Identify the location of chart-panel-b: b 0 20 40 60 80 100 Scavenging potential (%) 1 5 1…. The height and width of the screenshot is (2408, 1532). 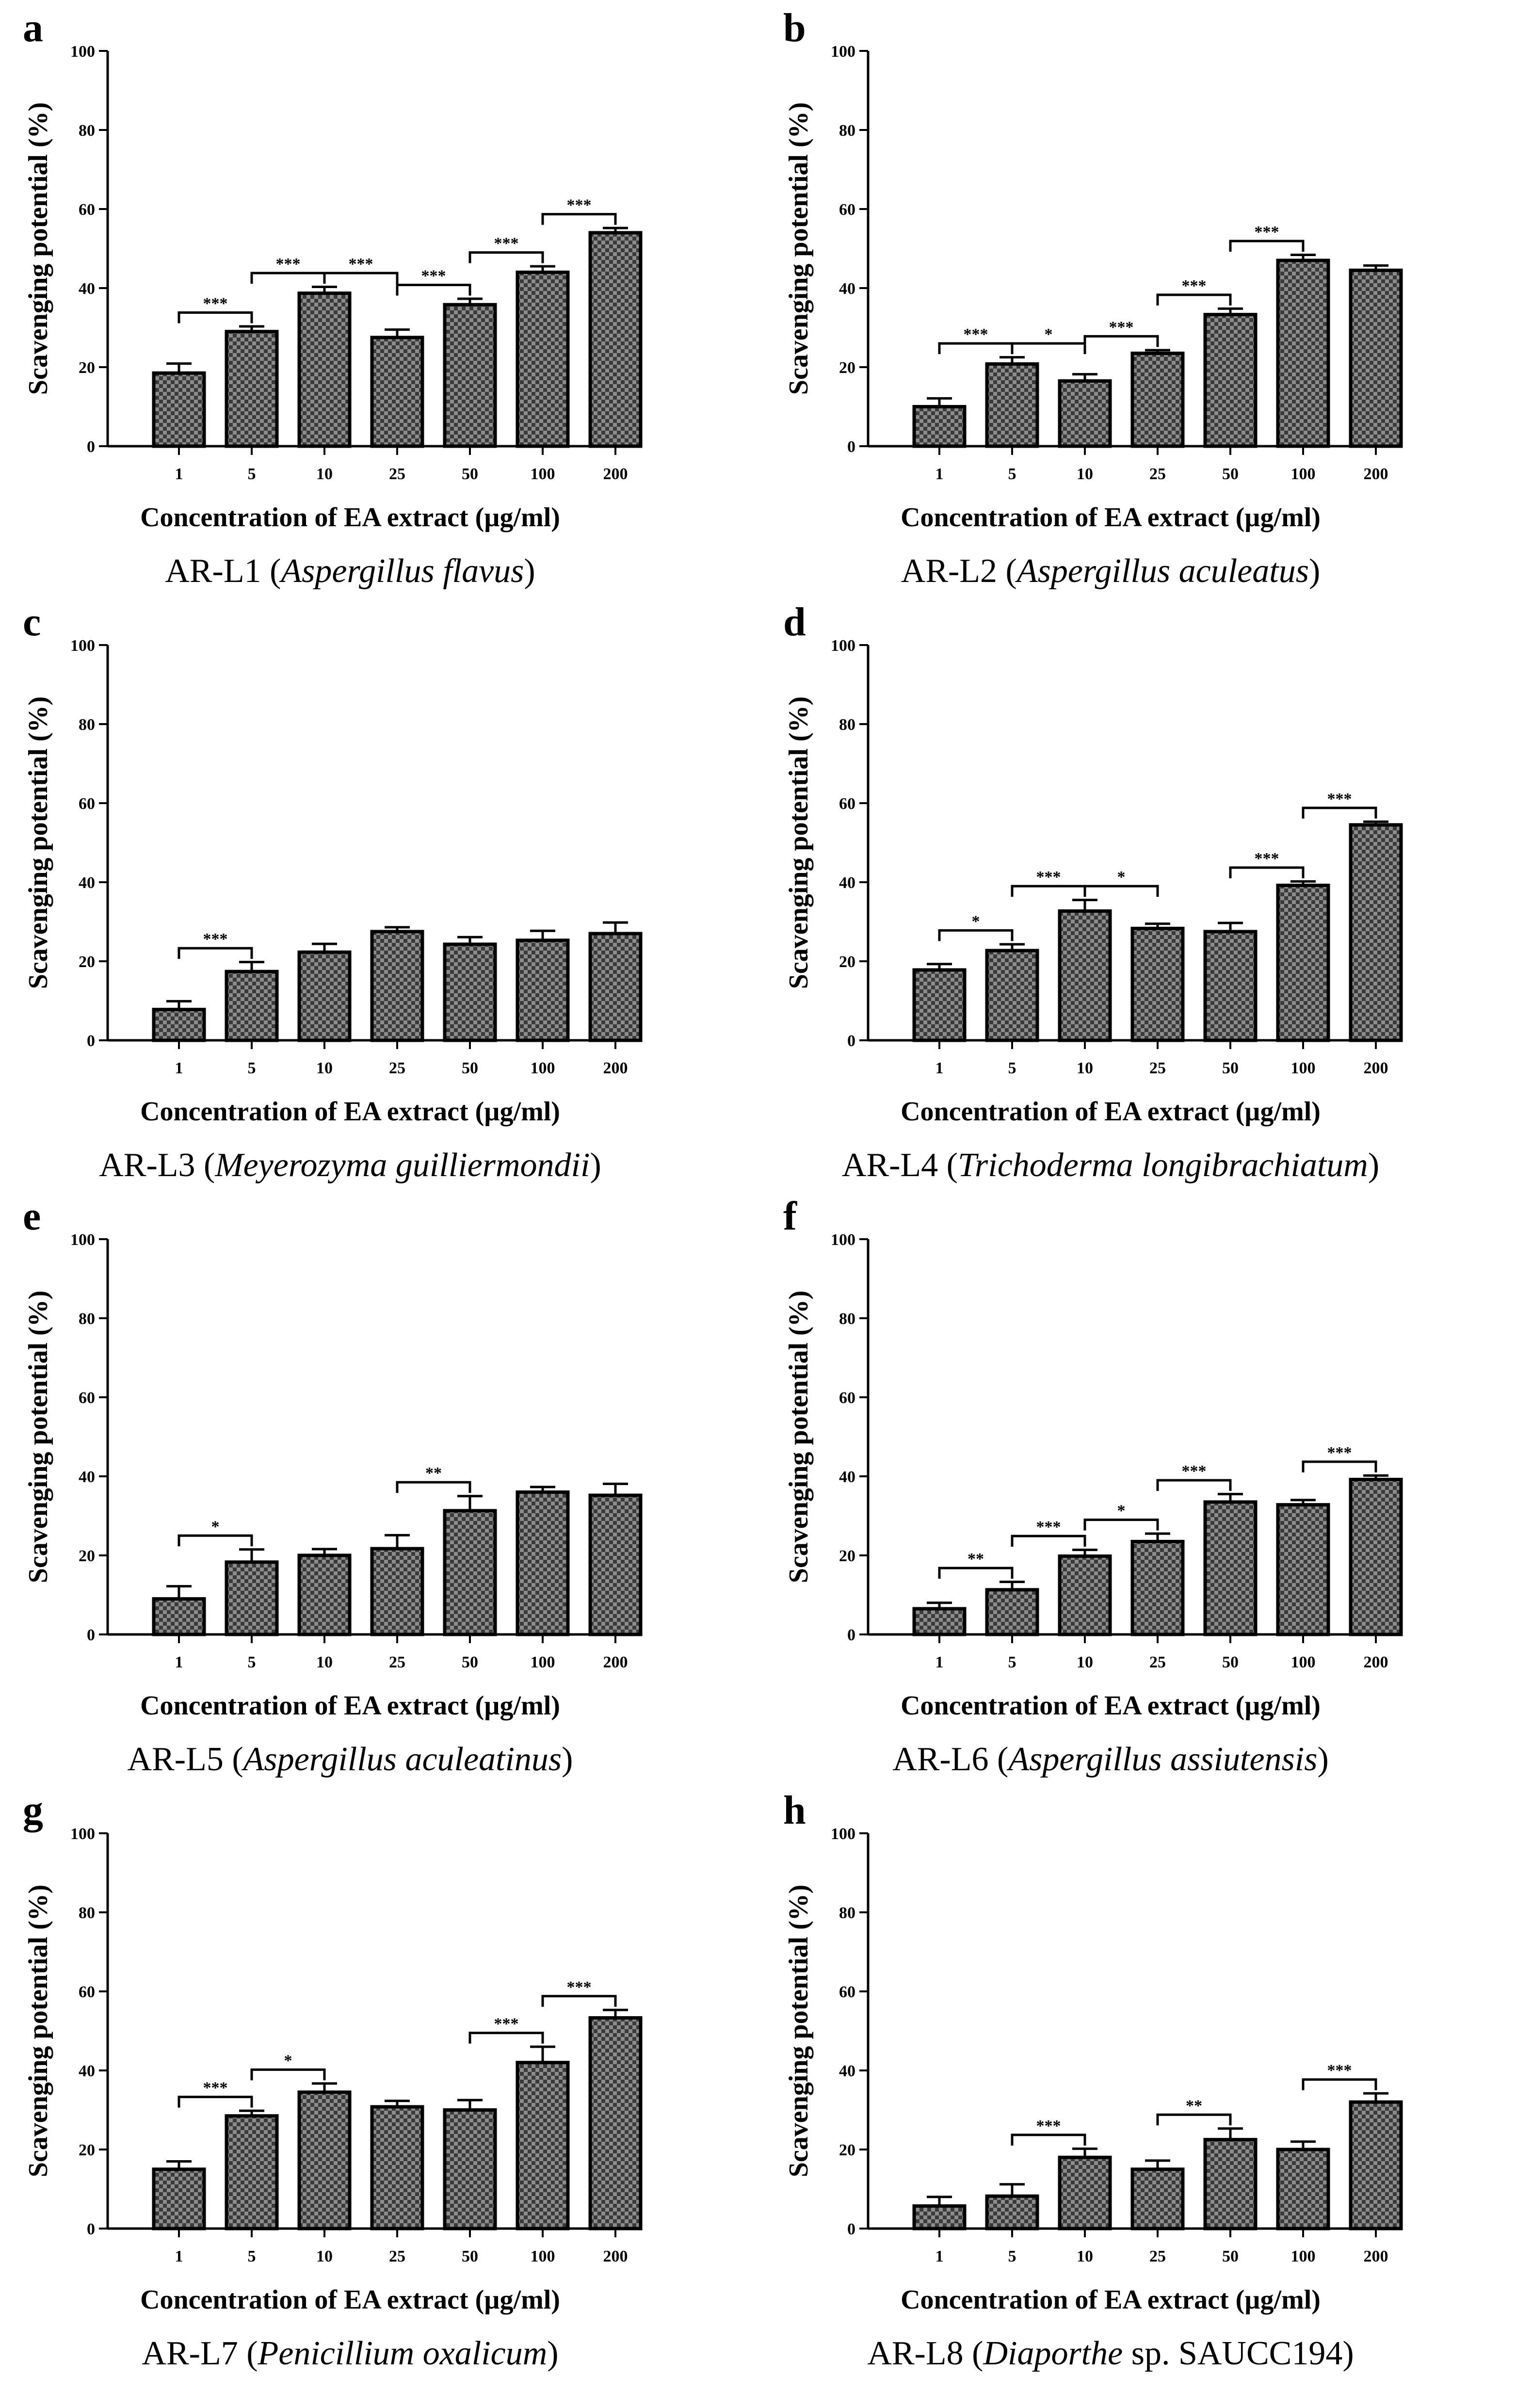
(1093, 298).